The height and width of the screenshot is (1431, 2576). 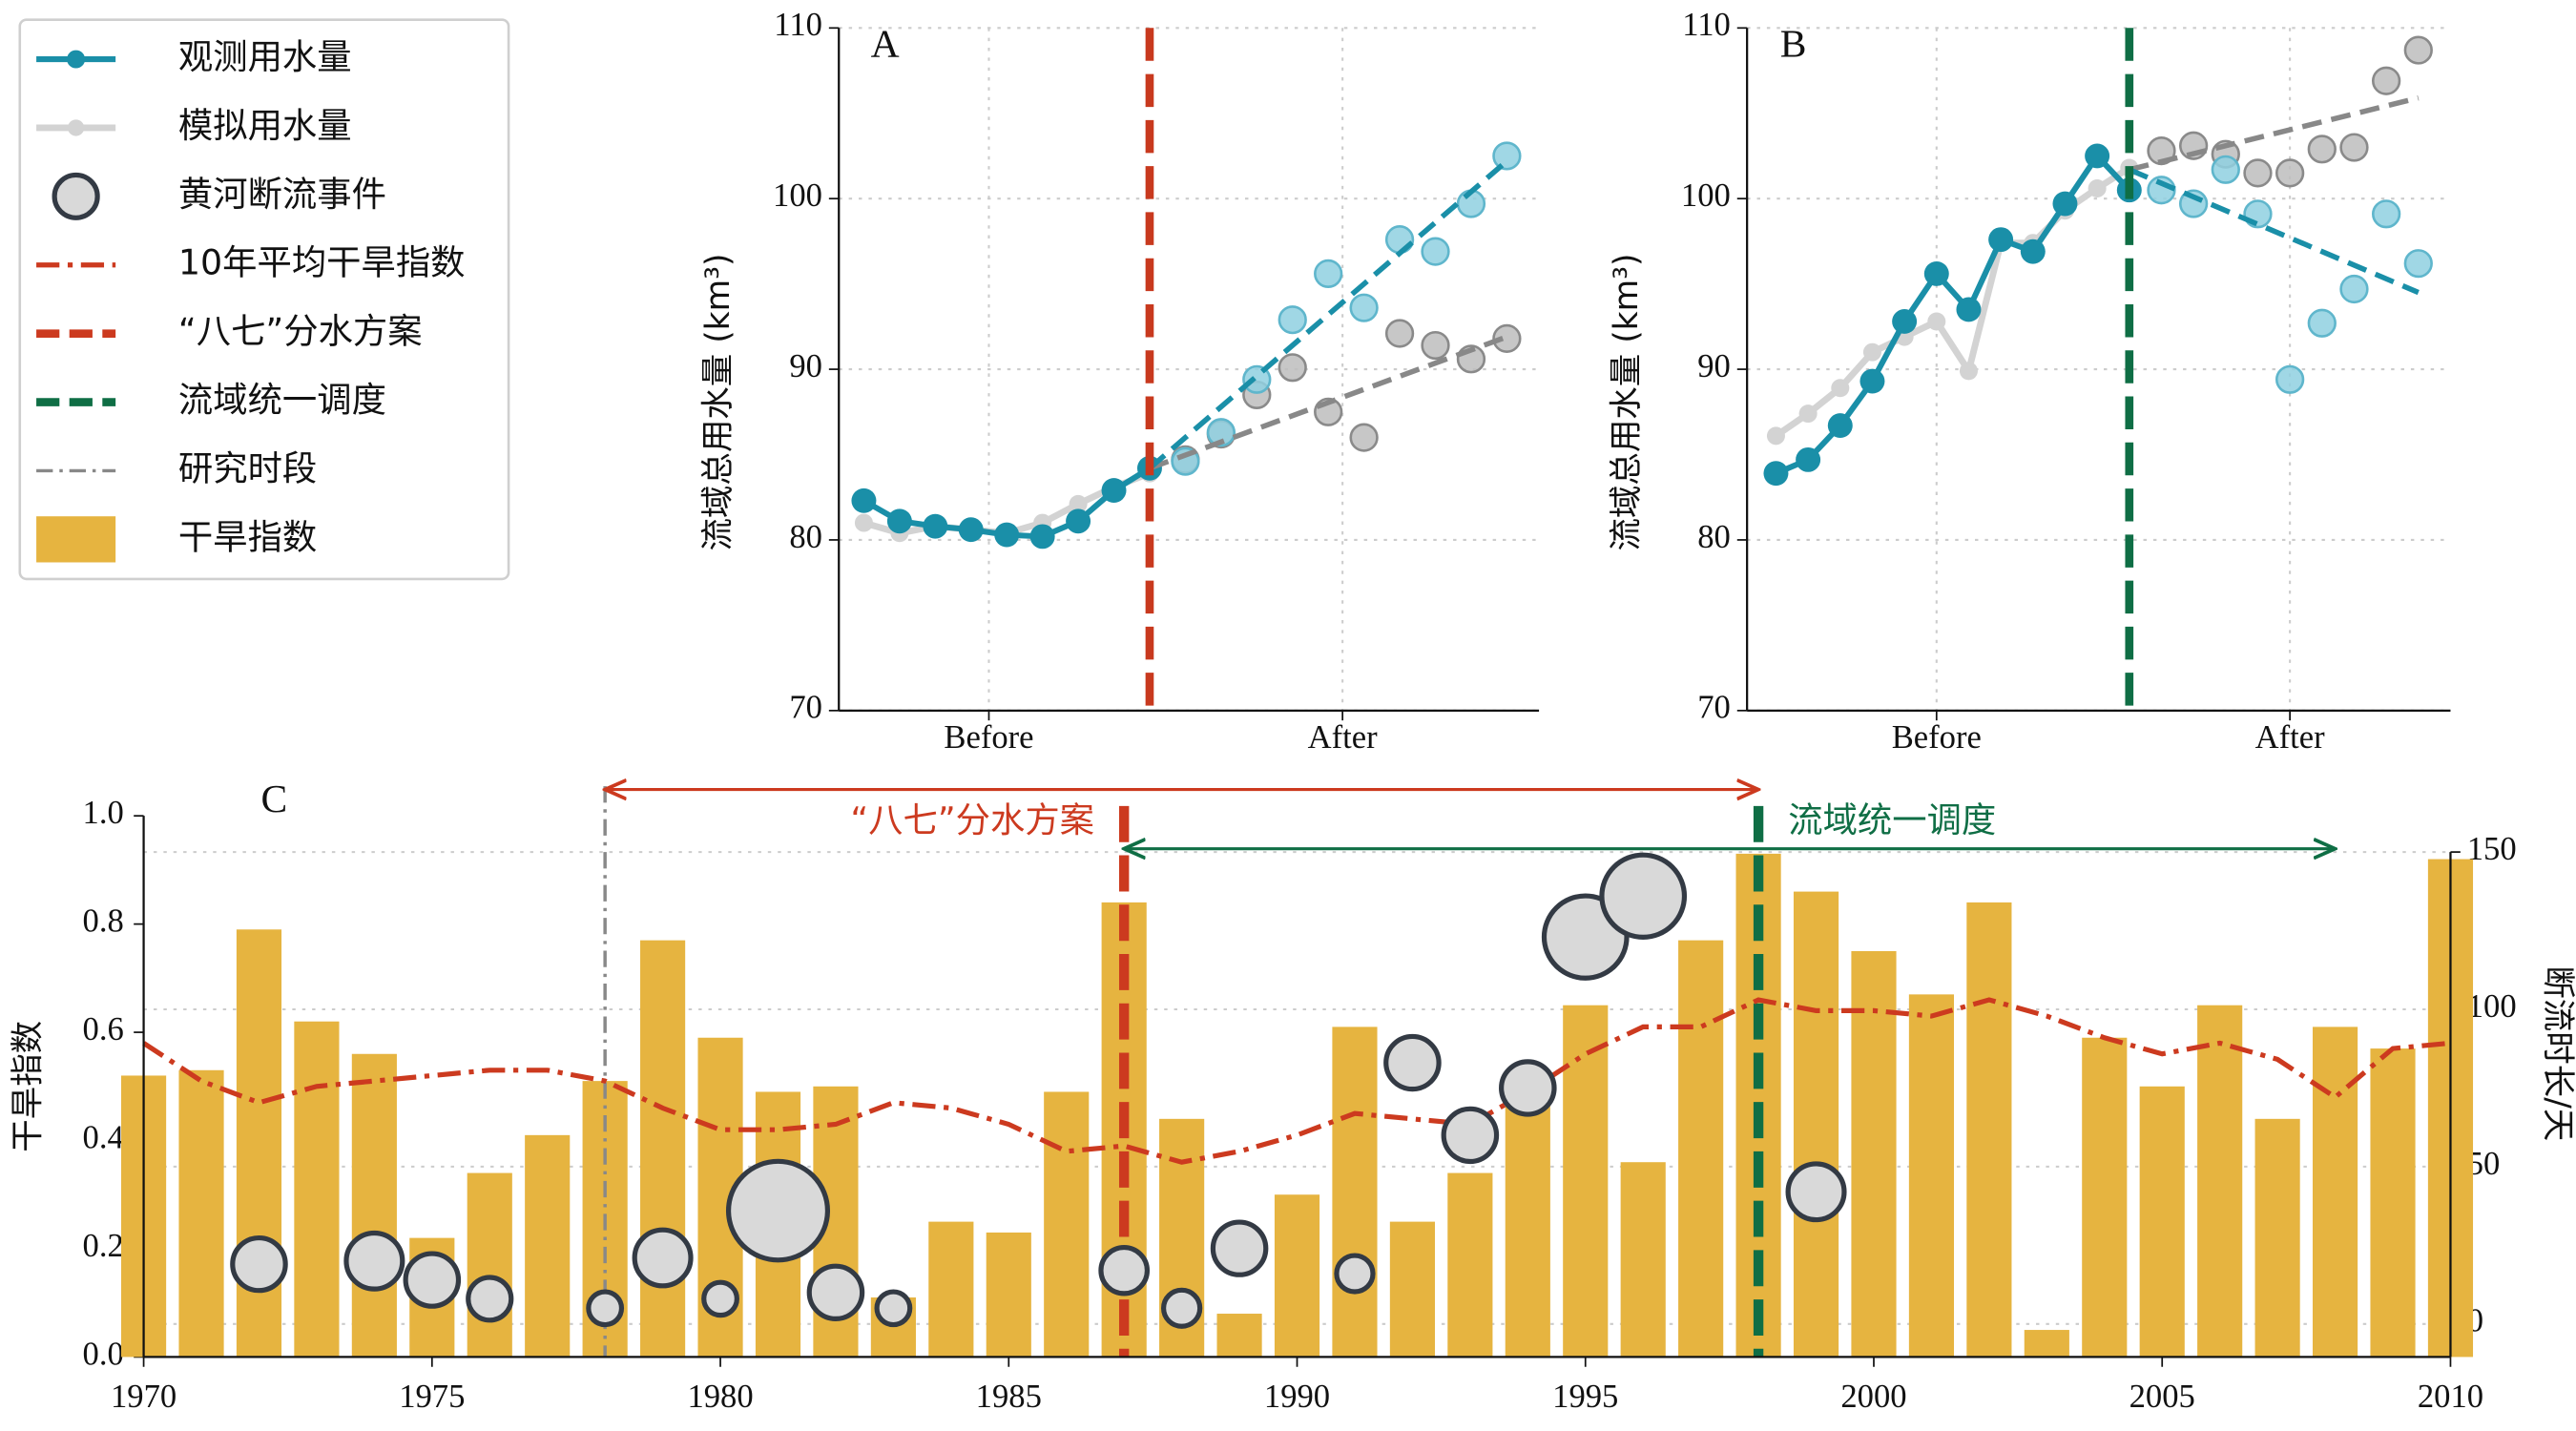 I want to click on y-tick-label: 0.4, so click(x=103, y=1137).